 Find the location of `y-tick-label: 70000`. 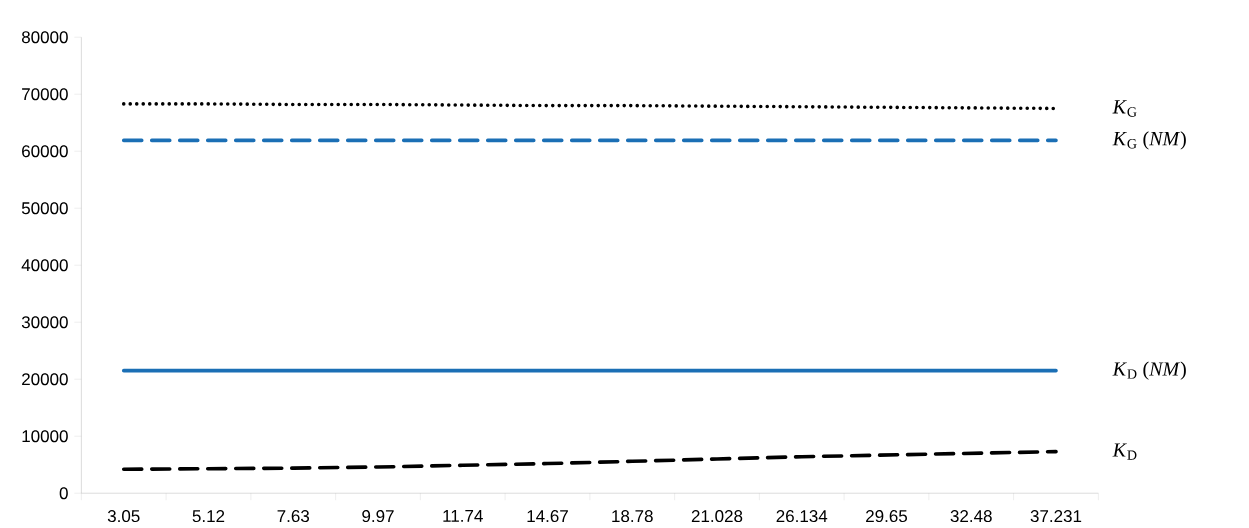

y-tick-label: 70000 is located at coordinates (45, 94).